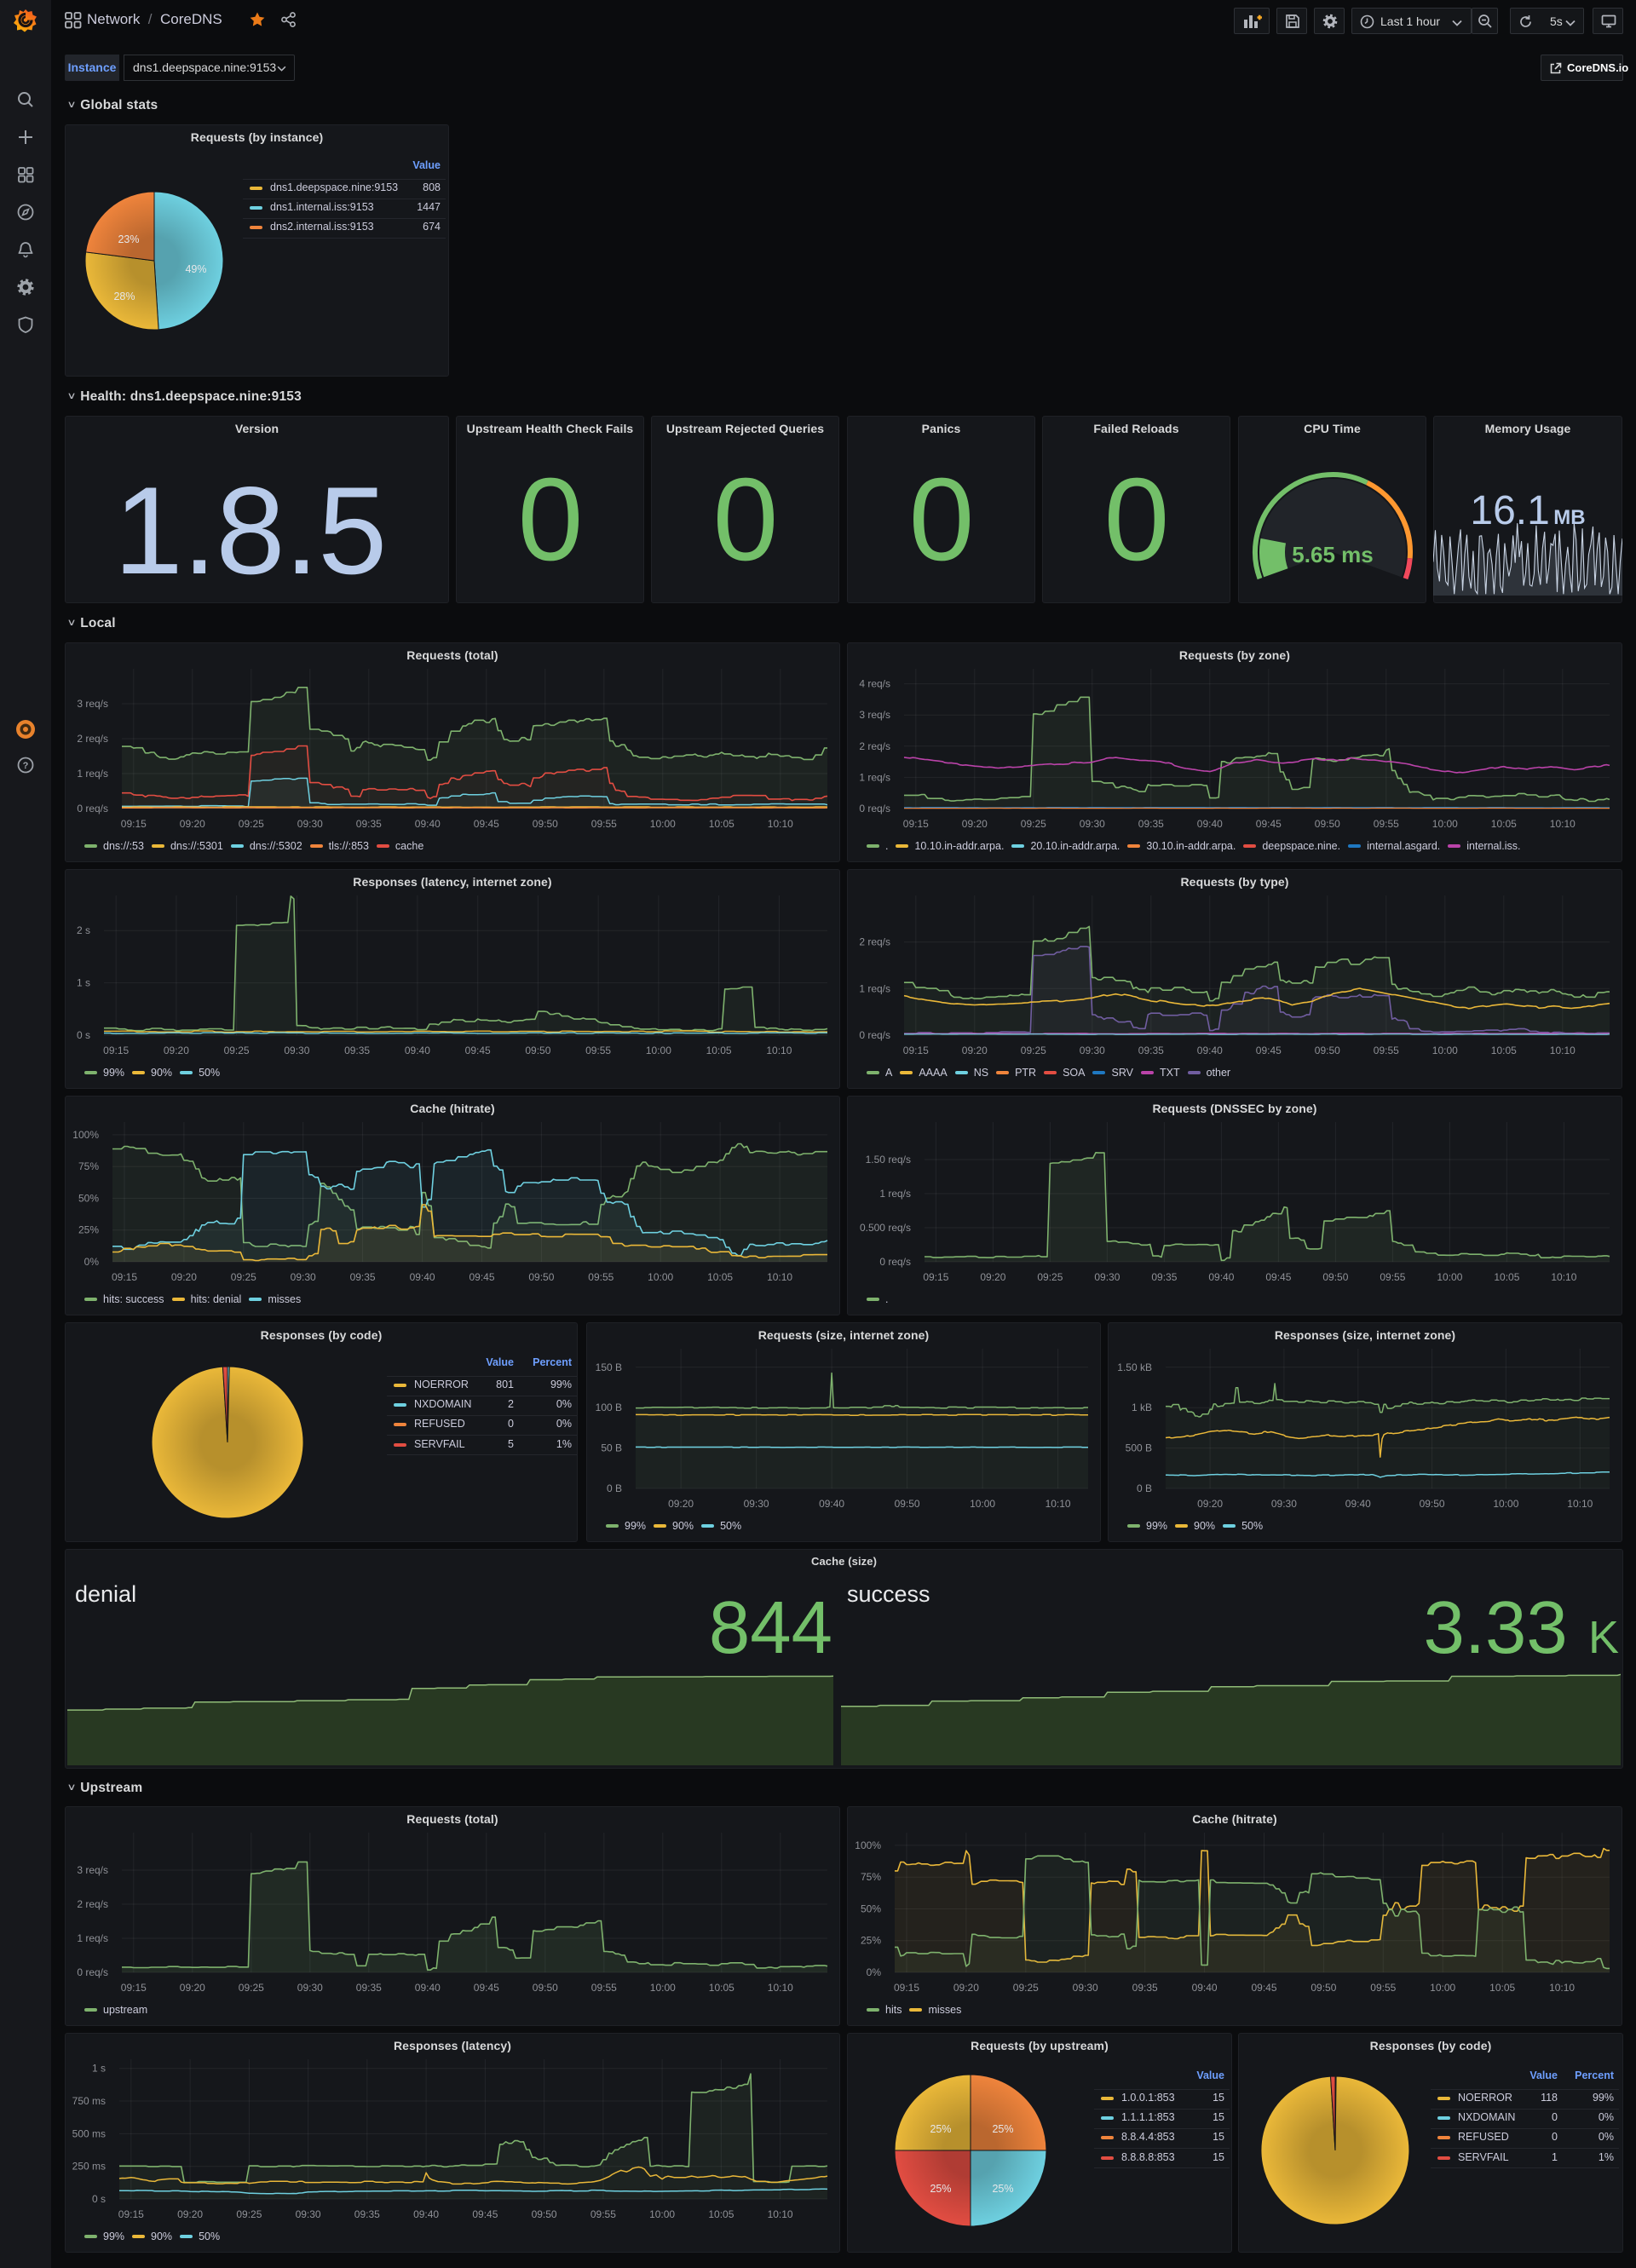 Image resolution: width=1636 pixels, height=2268 pixels. What do you see at coordinates (885, 1228) in the screenshot?
I see `svg-text: 0.500 req/s` at bounding box center [885, 1228].